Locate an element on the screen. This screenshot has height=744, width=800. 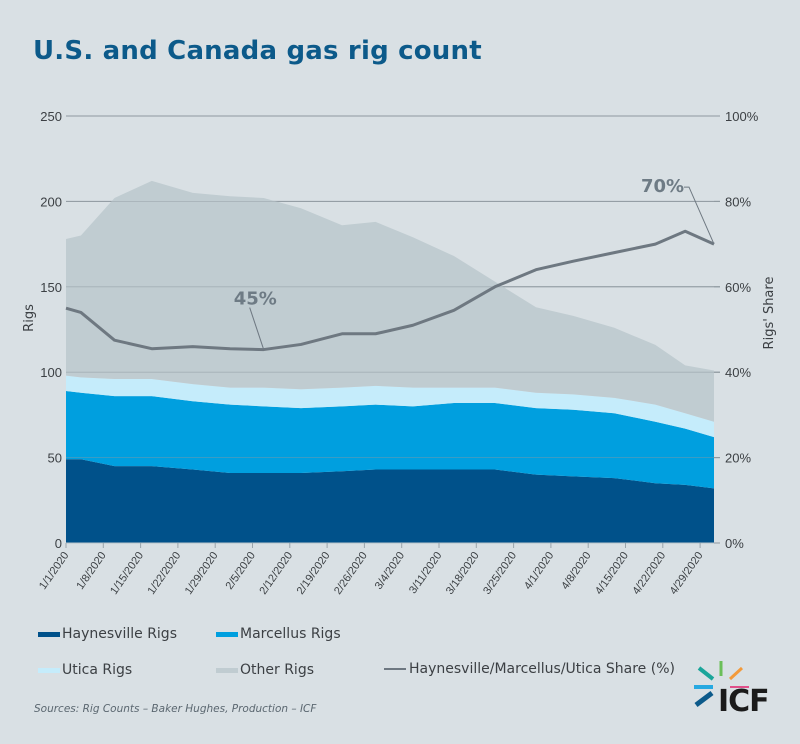
x-tick-label: 4/29/2020 is located at coordinates (687, 573).